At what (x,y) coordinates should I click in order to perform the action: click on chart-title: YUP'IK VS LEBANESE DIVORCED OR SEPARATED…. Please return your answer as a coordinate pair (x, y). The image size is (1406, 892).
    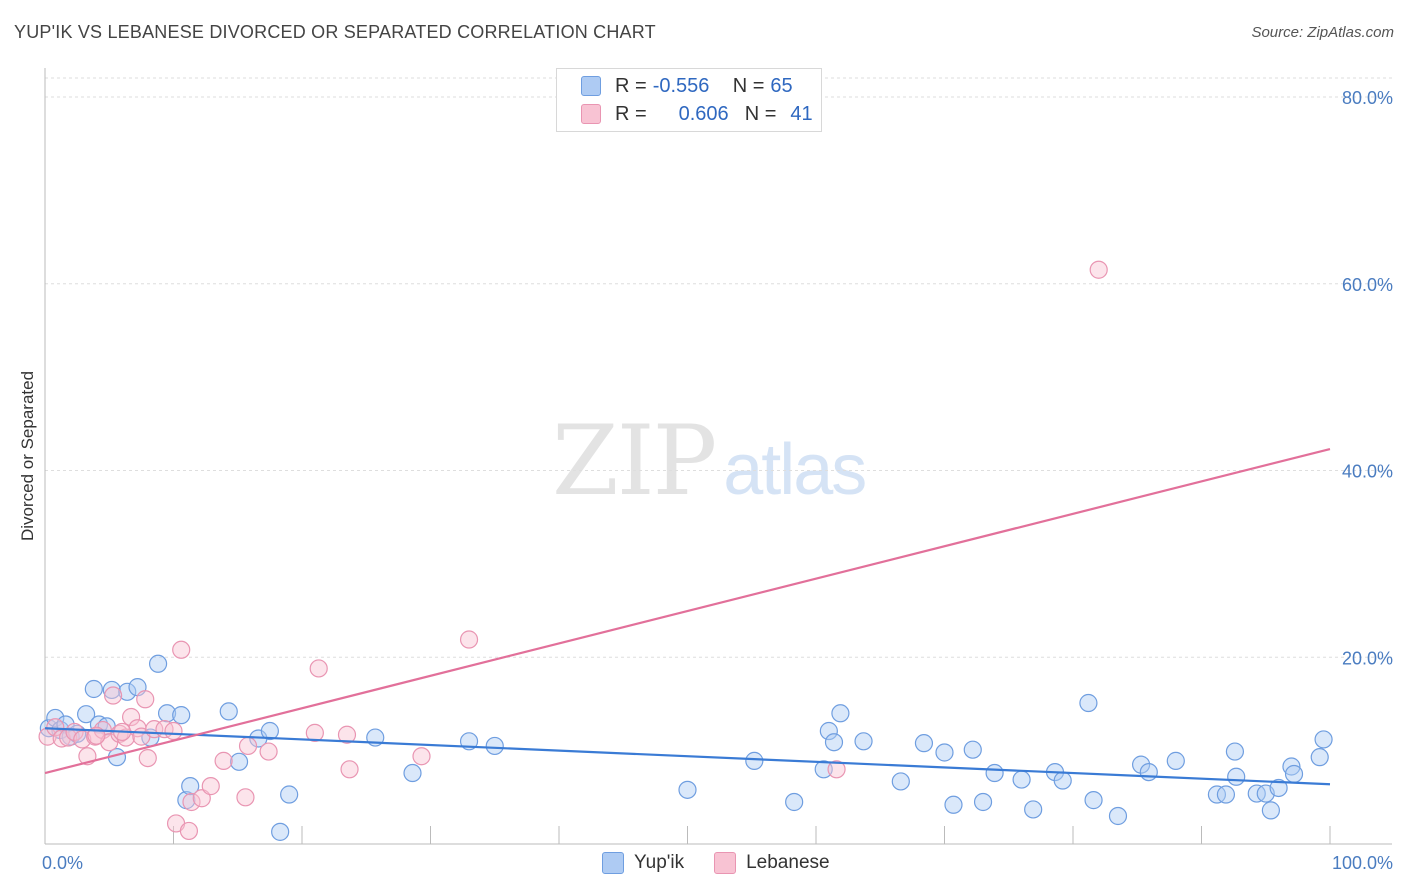
    Looking at the image, I should click on (335, 32).